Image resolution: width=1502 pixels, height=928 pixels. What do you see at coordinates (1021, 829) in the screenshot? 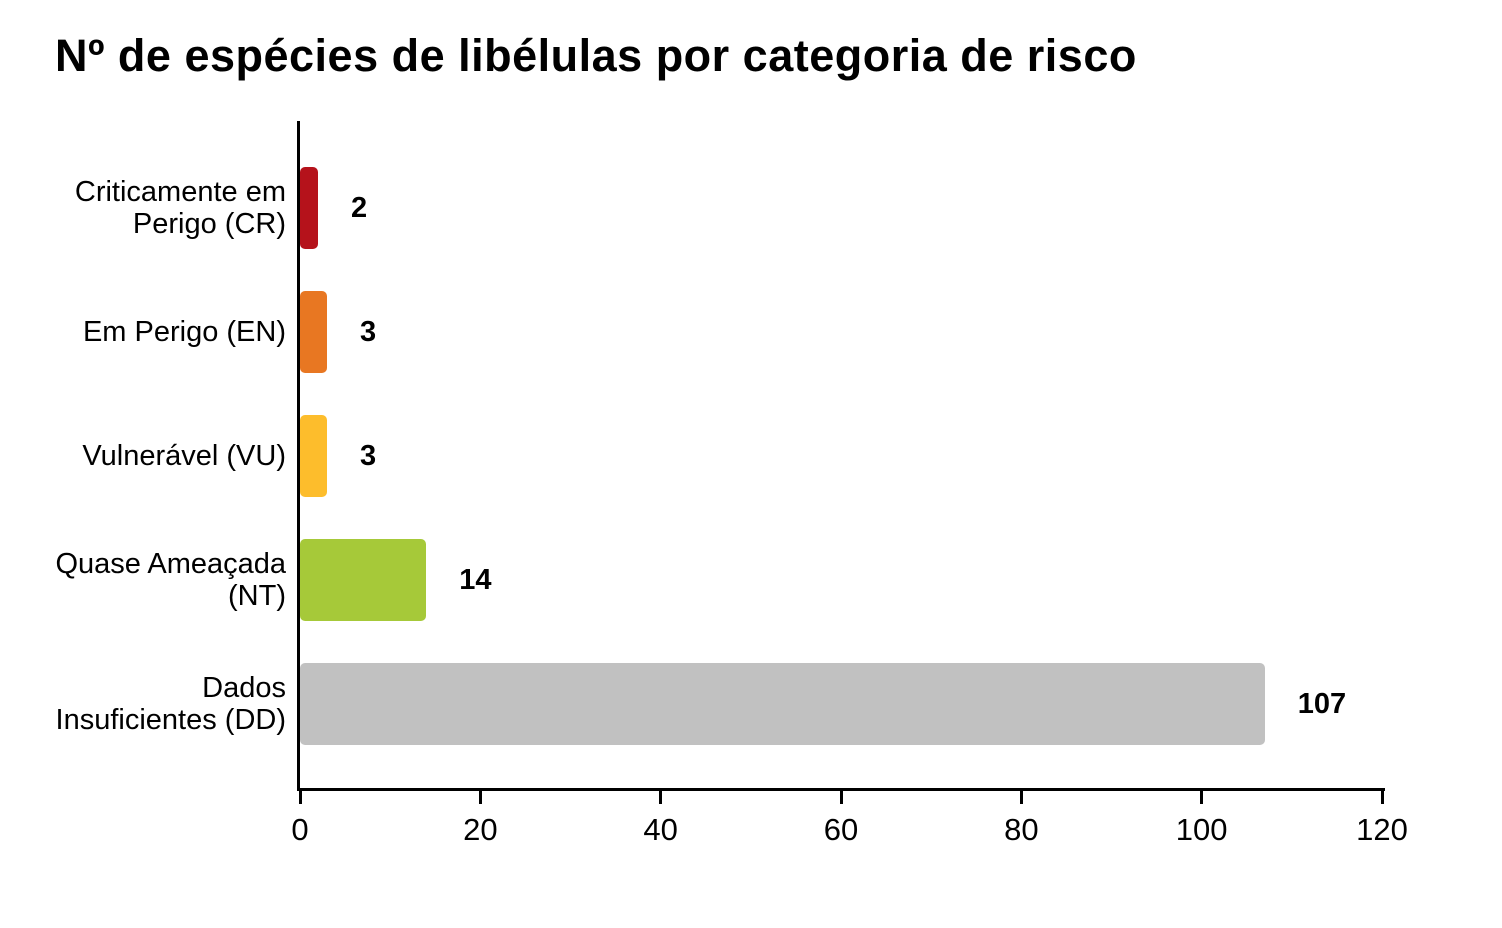
I see `x-axis-tick-label: 80` at bounding box center [1021, 829].